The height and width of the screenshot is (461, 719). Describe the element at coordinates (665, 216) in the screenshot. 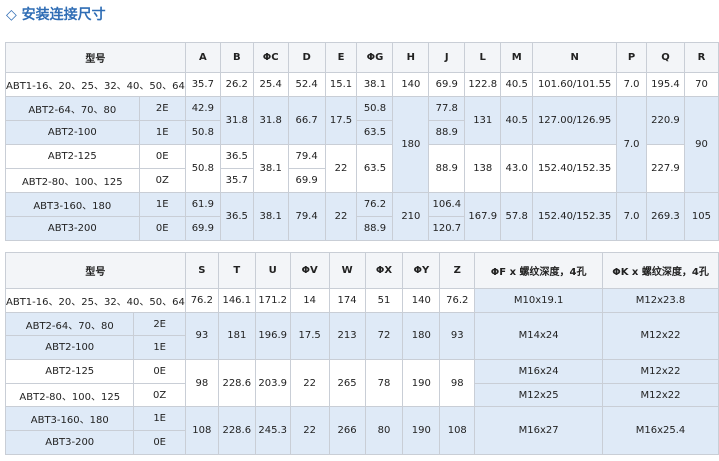

I see `table-cell: 269.3` at that location.